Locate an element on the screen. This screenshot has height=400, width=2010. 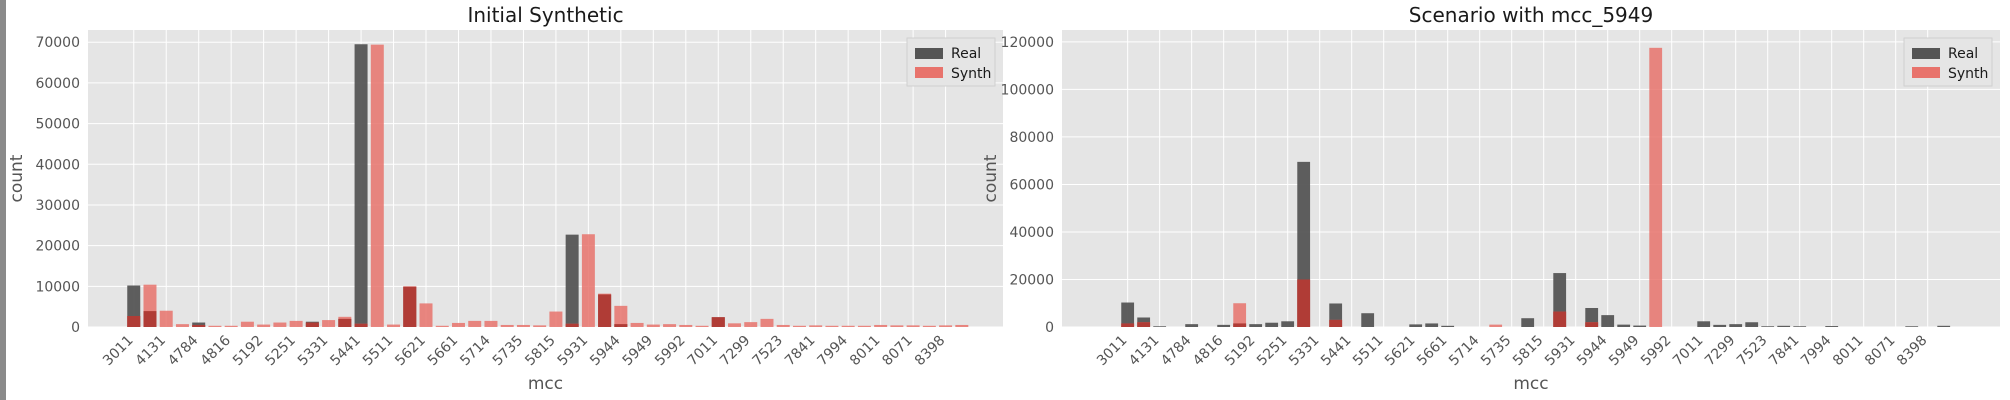
x-axis-label: mcc is located at coordinates (545, 384).